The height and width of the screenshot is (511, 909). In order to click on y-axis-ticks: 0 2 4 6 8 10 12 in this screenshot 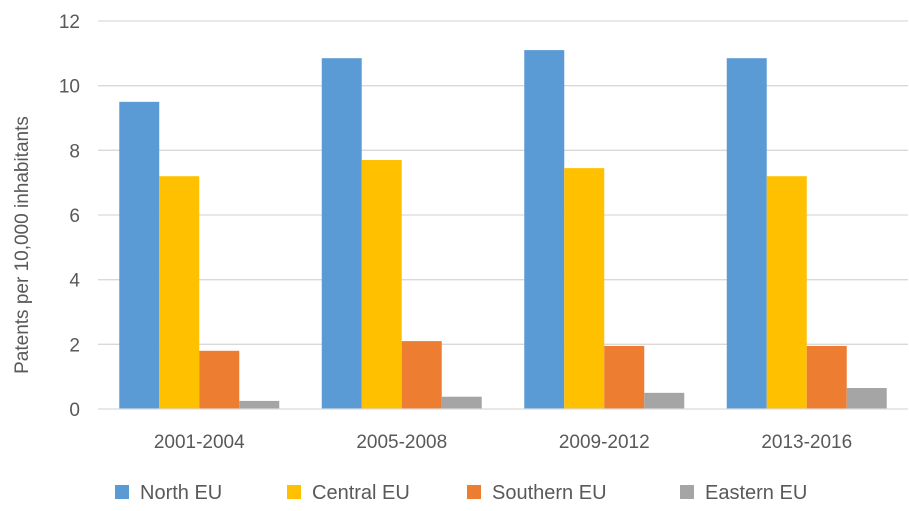, I will do `click(70, 216)`.